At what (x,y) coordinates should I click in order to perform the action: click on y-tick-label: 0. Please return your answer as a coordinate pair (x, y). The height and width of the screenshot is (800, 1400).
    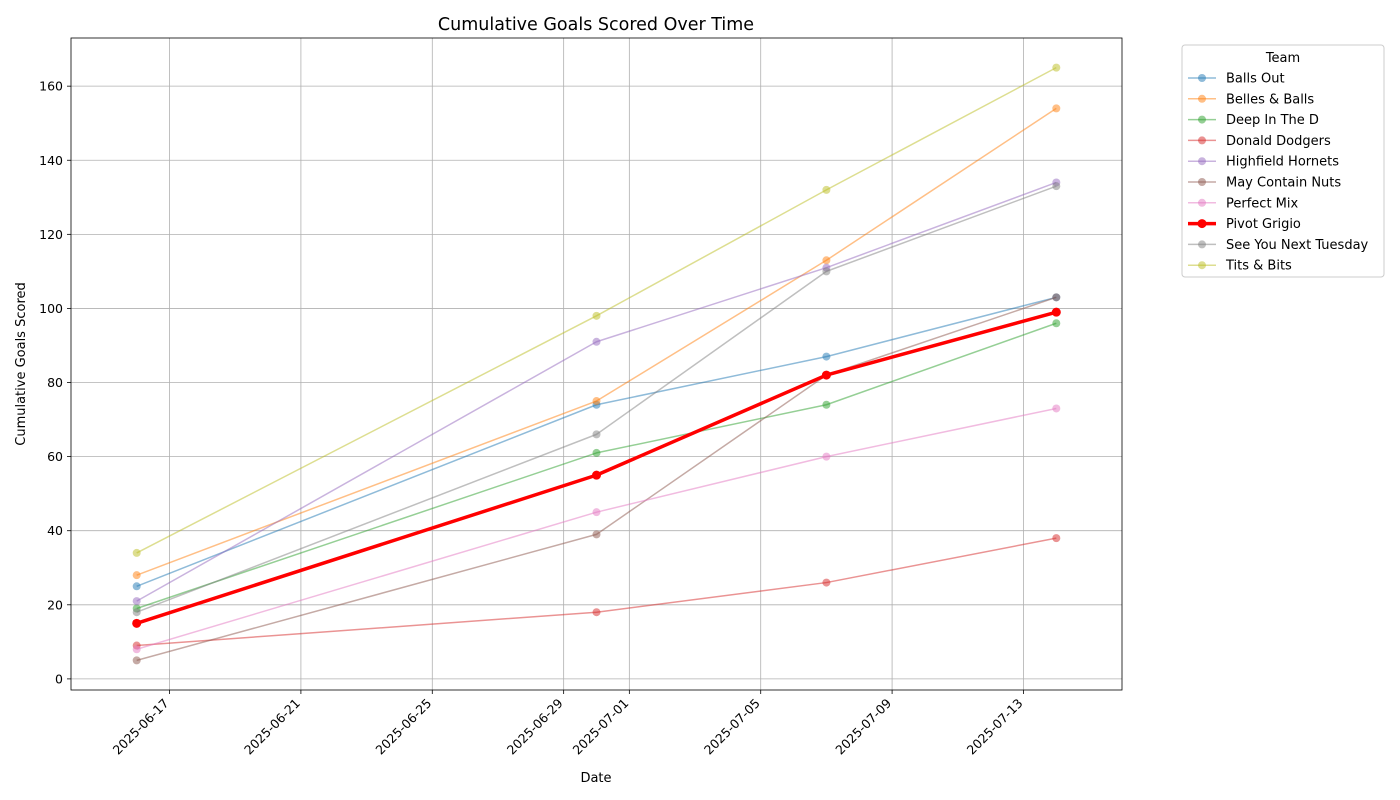
    Looking at the image, I should click on (59, 678).